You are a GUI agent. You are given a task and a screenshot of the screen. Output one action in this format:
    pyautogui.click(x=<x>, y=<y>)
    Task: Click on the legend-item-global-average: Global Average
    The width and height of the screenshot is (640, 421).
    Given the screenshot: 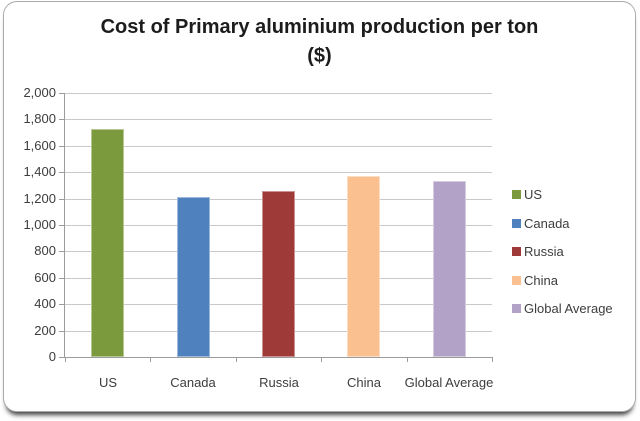 What is the action you would take?
    pyautogui.click(x=562, y=308)
    